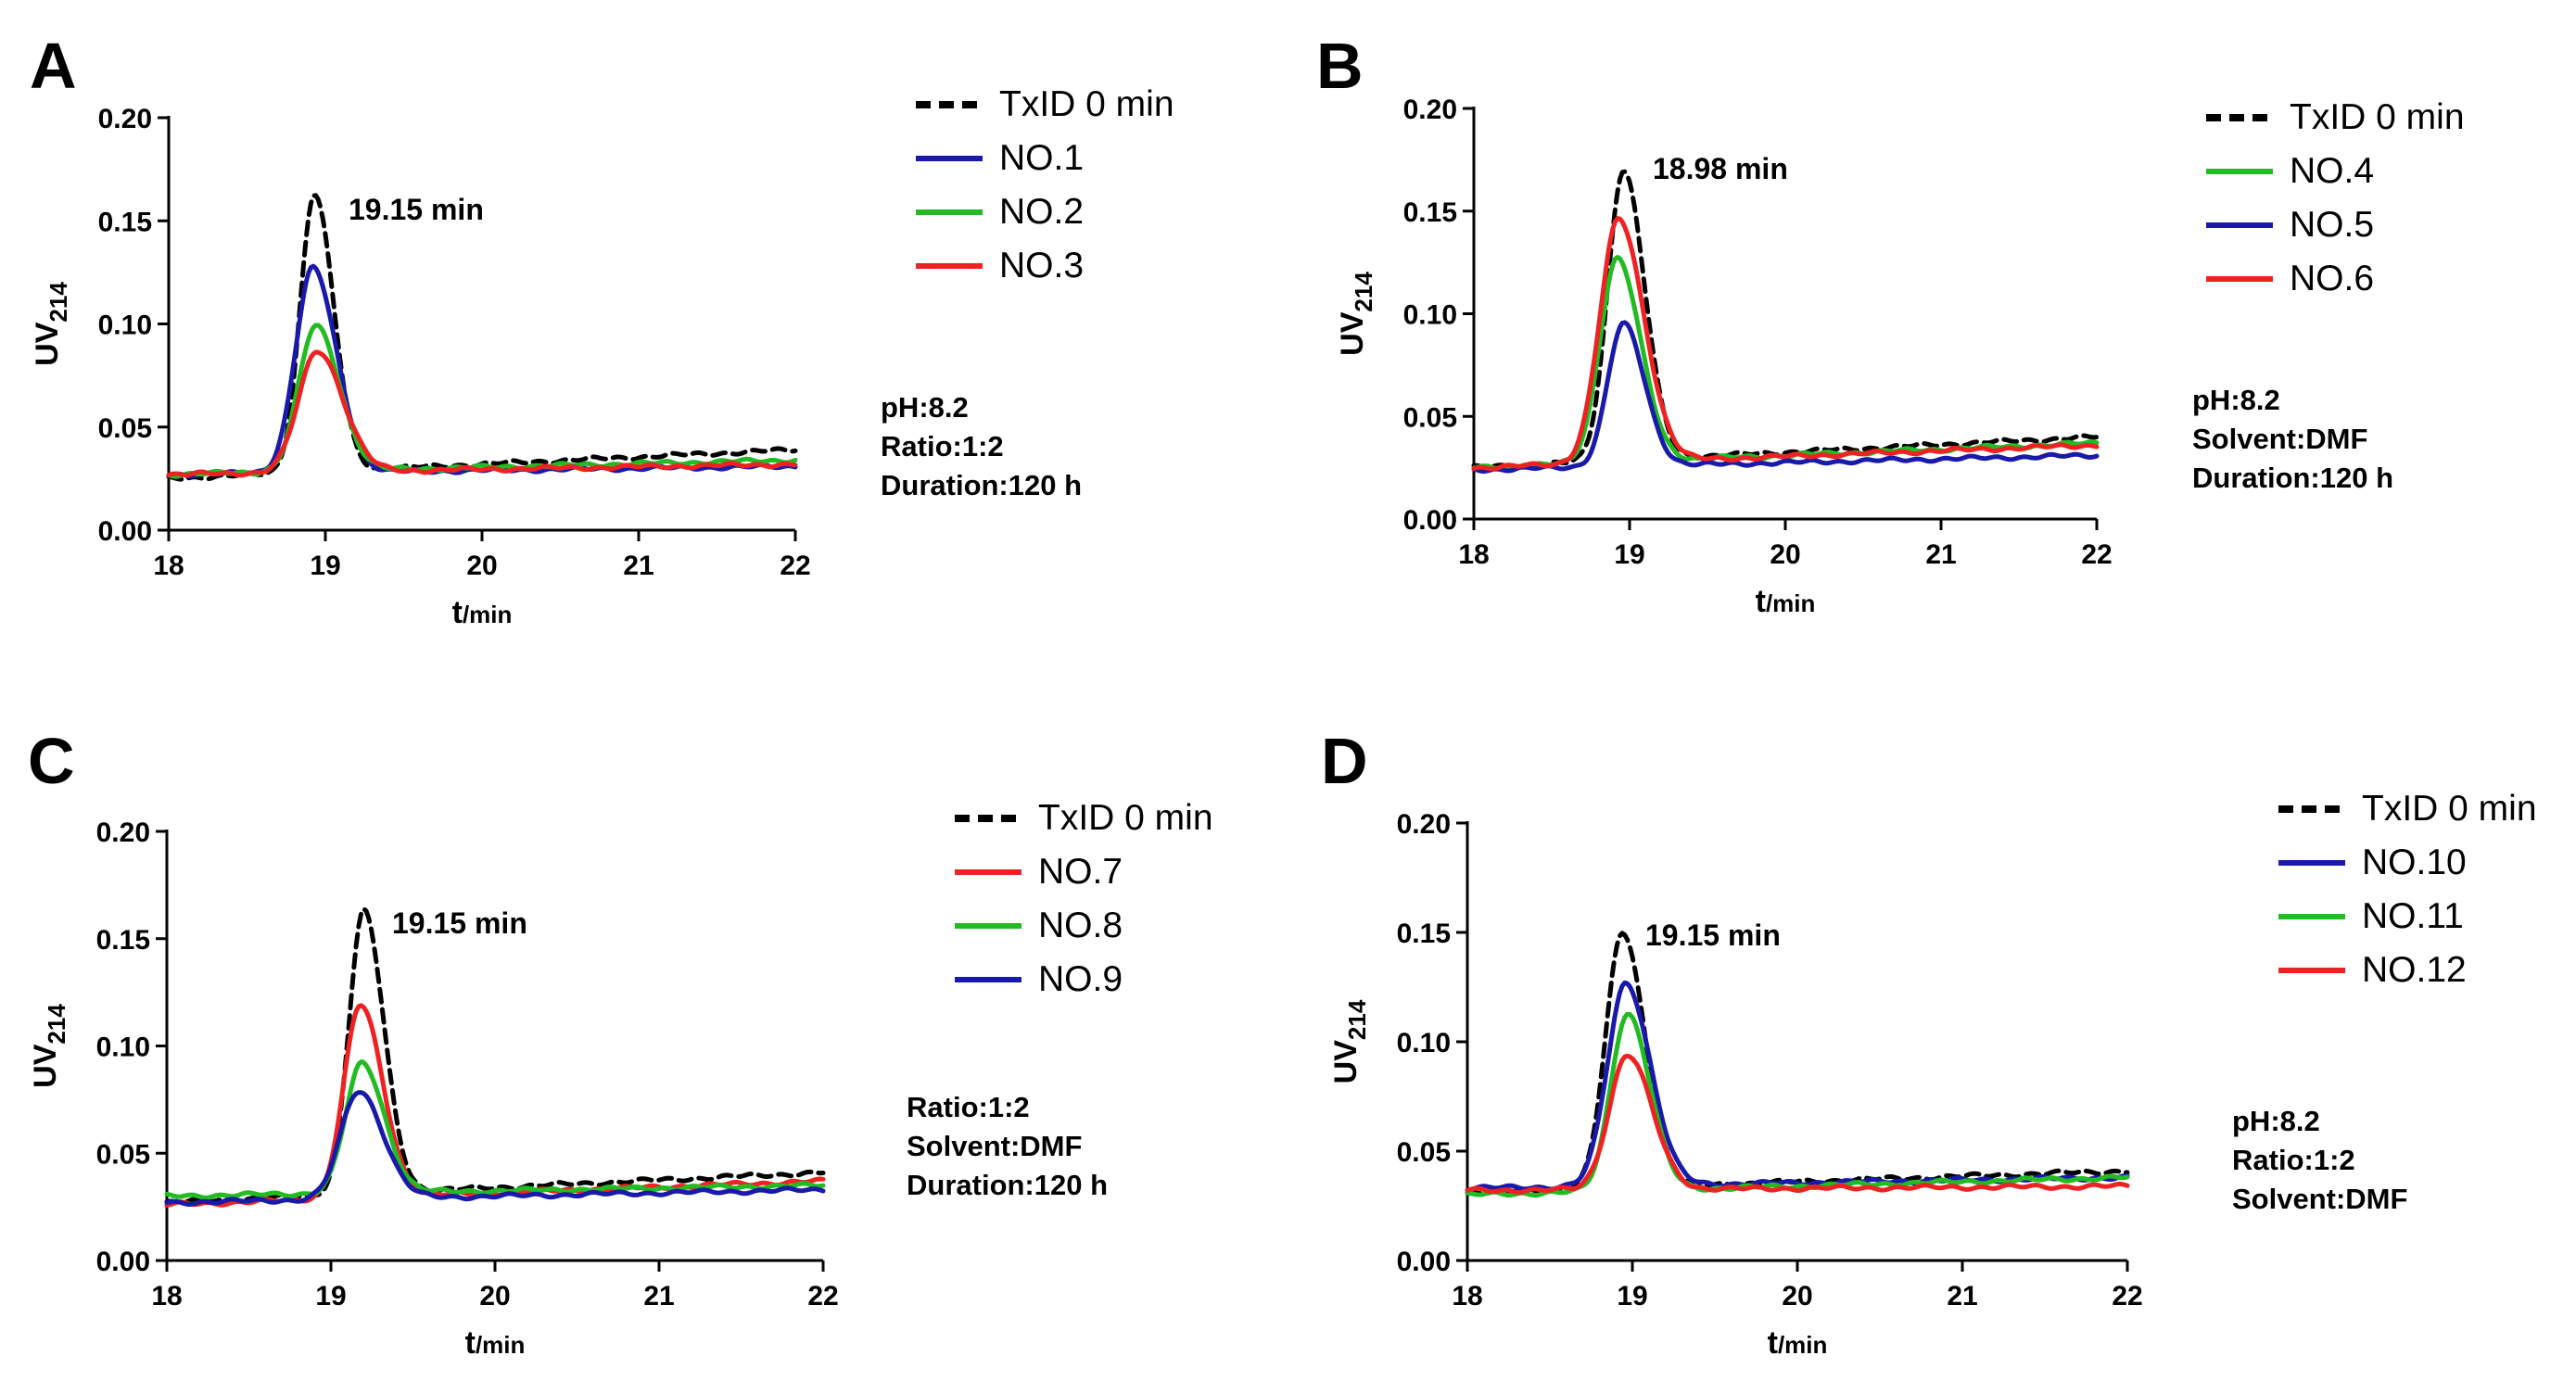 This screenshot has width=2576, height=1381. I want to click on conditions-text: pH:8.2 Ratio:1:2 Duration:120 h, so click(981, 446).